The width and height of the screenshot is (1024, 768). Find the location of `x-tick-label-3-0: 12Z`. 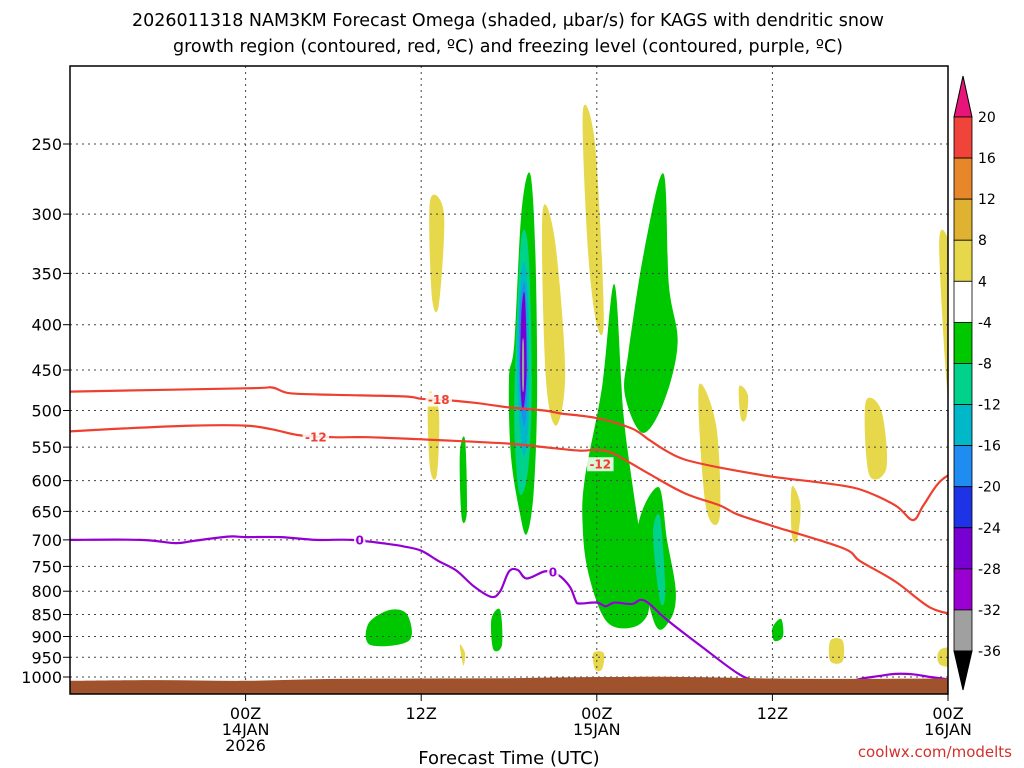

x-tick-label-3-0: 12Z is located at coordinates (772, 713).